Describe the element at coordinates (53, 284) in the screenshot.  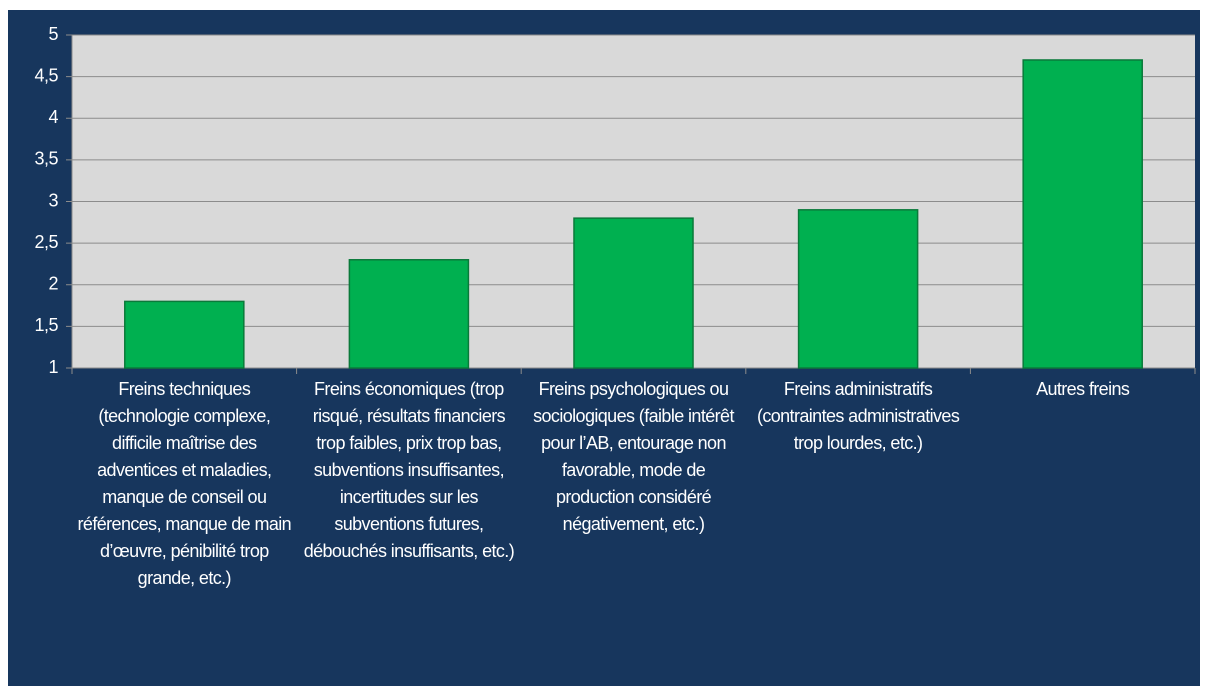
I see `y-tick-label: 2` at that location.